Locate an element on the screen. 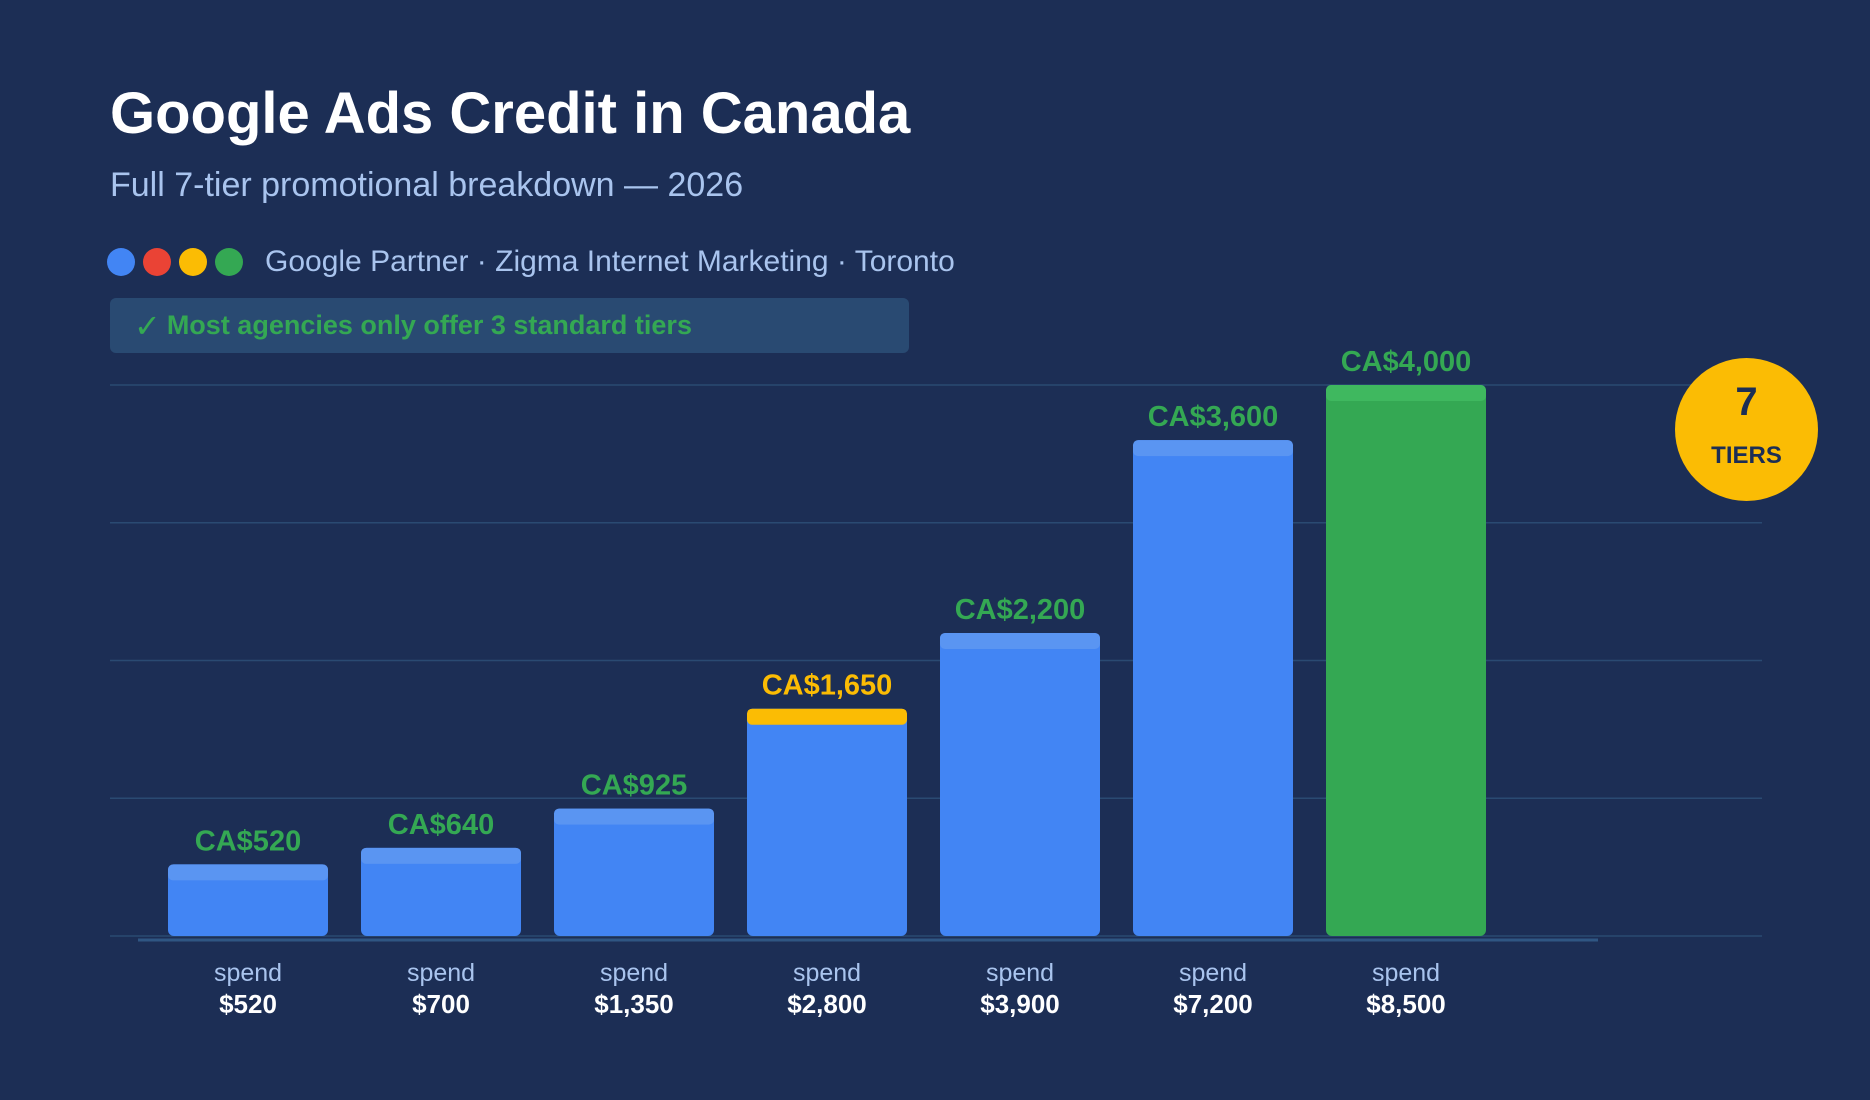  bar-value-label: CA$3,600 is located at coordinates (1213, 417).